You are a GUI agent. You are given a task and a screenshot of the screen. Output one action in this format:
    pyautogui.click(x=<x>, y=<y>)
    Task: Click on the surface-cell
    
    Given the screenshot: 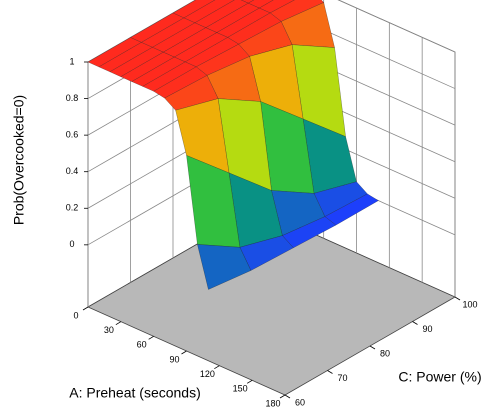 What is the action you would take?
    pyautogui.click(x=224, y=267)
    